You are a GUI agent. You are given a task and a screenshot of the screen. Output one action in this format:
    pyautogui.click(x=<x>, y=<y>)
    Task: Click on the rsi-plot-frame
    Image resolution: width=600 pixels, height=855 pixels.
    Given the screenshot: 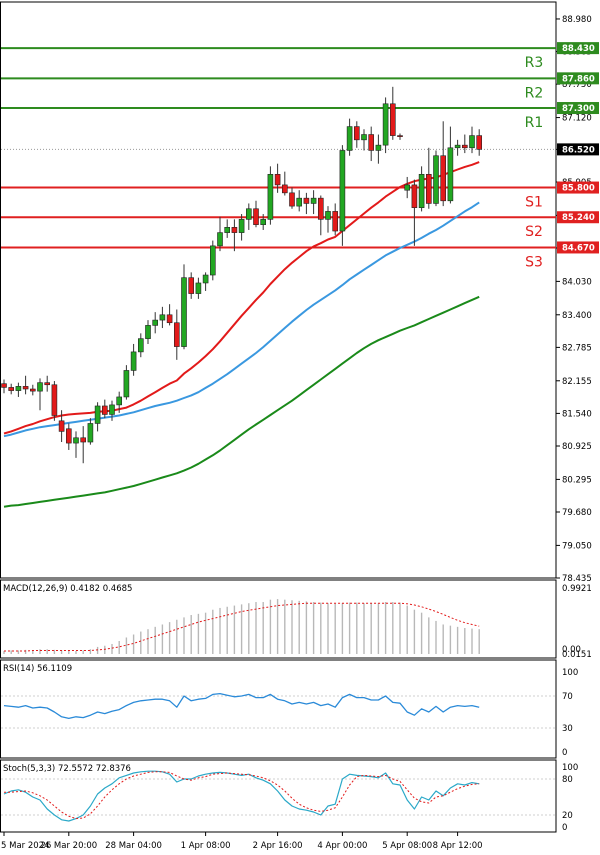 What is the action you would take?
    pyautogui.click(x=278, y=709)
    